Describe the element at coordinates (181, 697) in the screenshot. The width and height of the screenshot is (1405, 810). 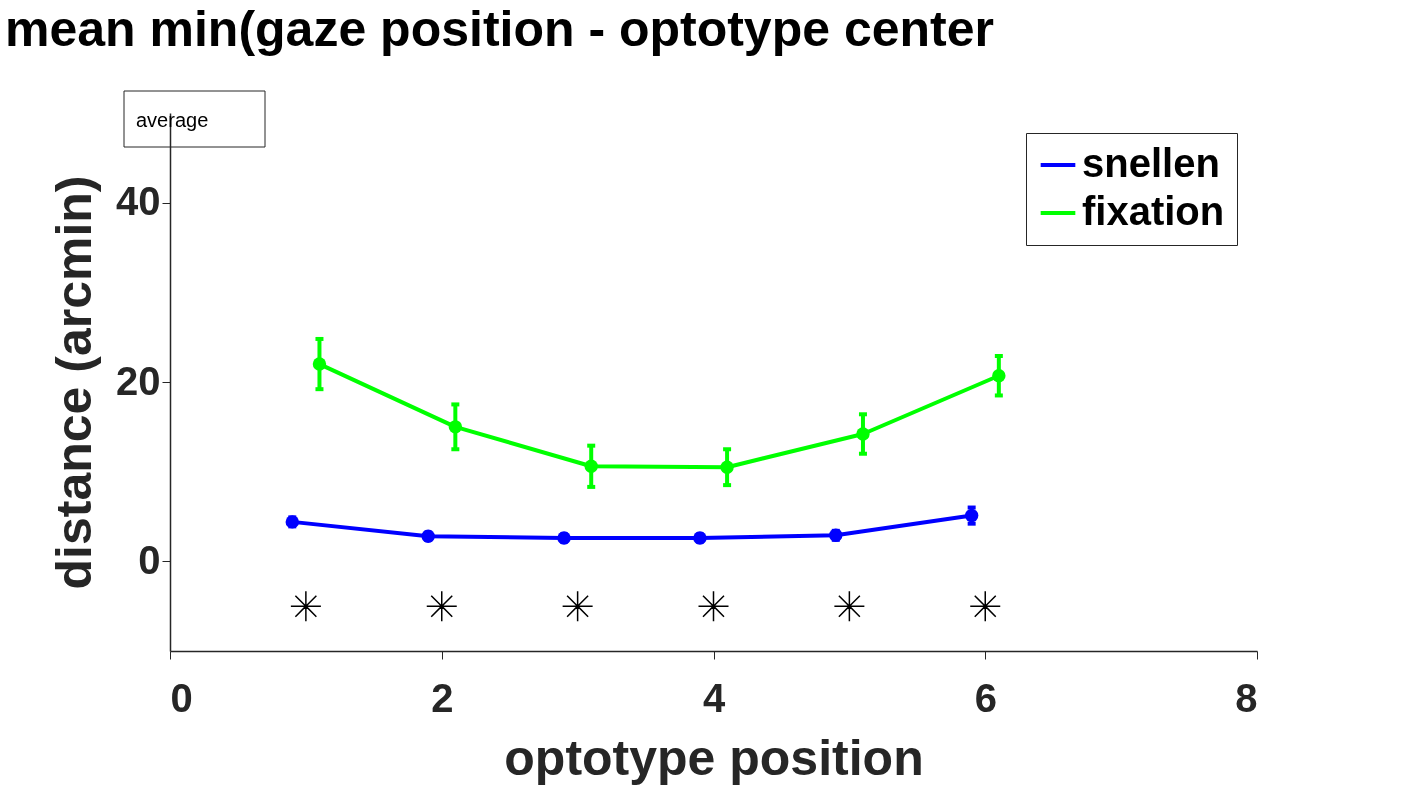
I see `x-tick-label: 0` at that location.